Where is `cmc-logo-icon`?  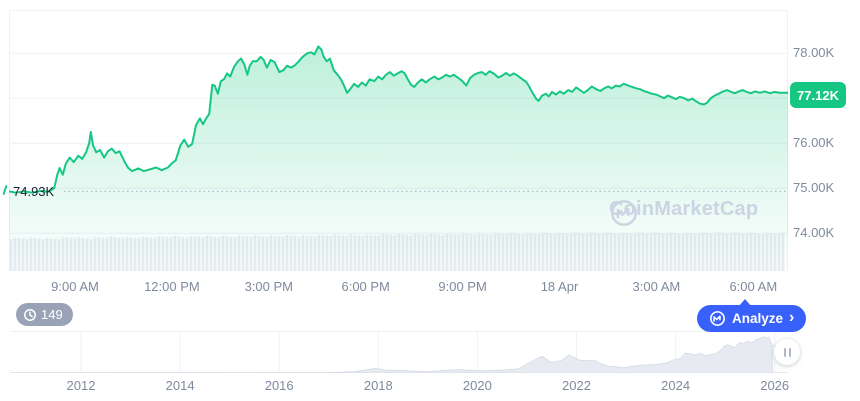
cmc-logo-icon is located at coordinates (717, 318).